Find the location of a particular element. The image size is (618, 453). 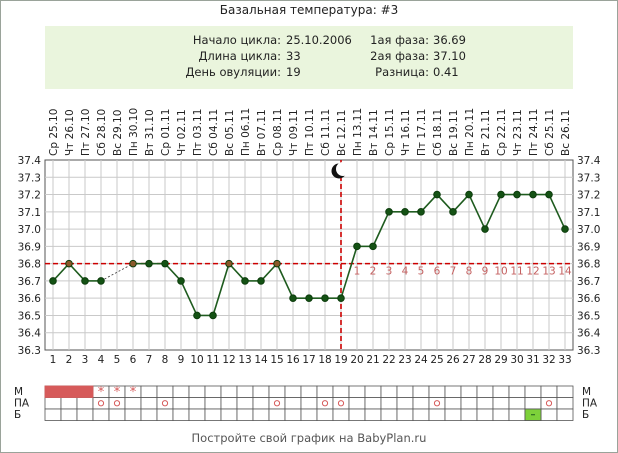

y-tick-label-left: 37.4 is located at coordinates (30, 161).